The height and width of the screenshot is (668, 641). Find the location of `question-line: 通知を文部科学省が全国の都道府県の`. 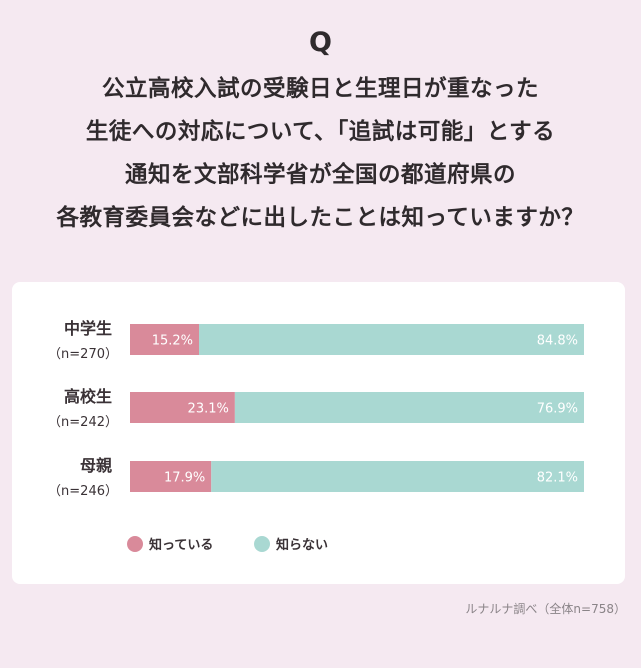

question-line: 通知を文部科学省が全国の都道府県の is located at coordinates (320, 175).